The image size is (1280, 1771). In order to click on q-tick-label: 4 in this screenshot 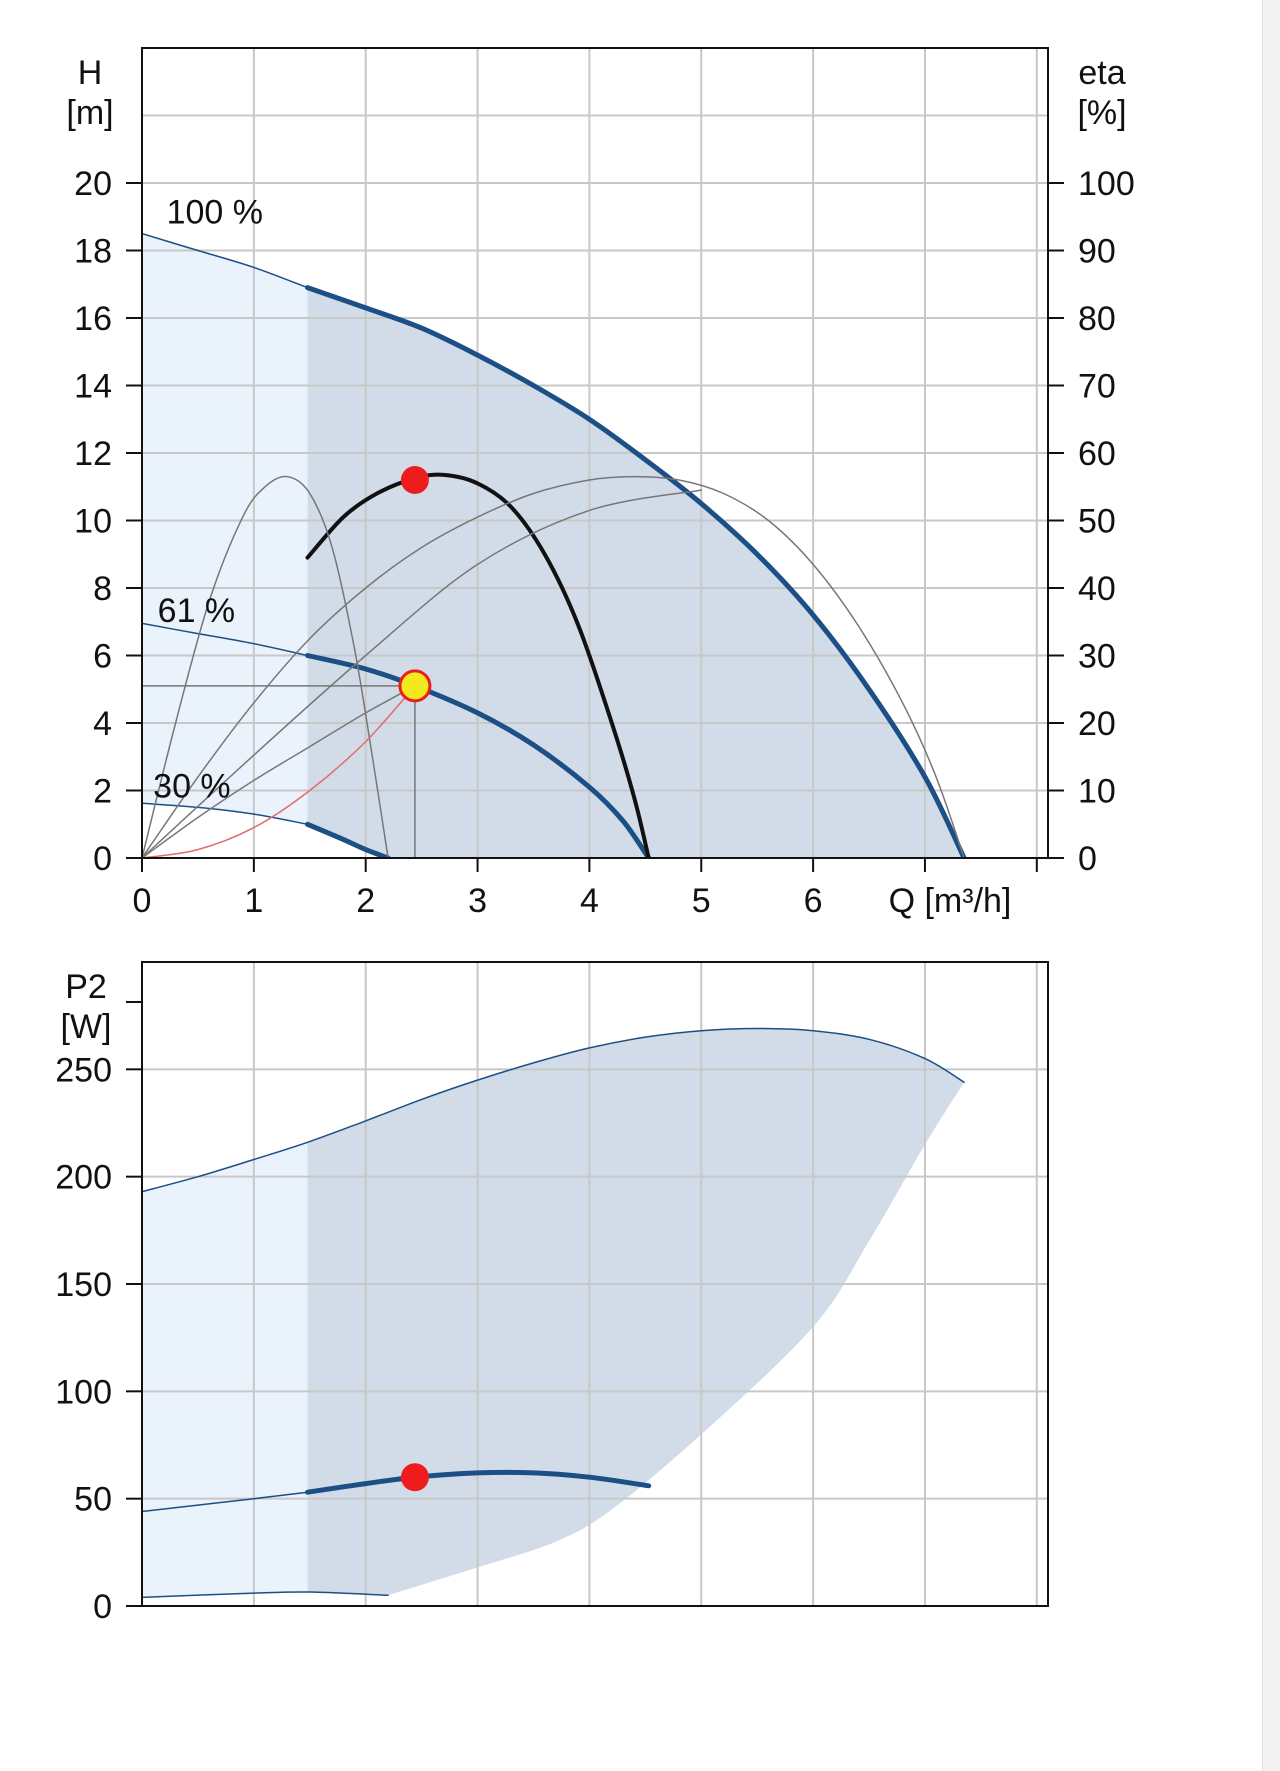, I will do `click(589, 901)`.